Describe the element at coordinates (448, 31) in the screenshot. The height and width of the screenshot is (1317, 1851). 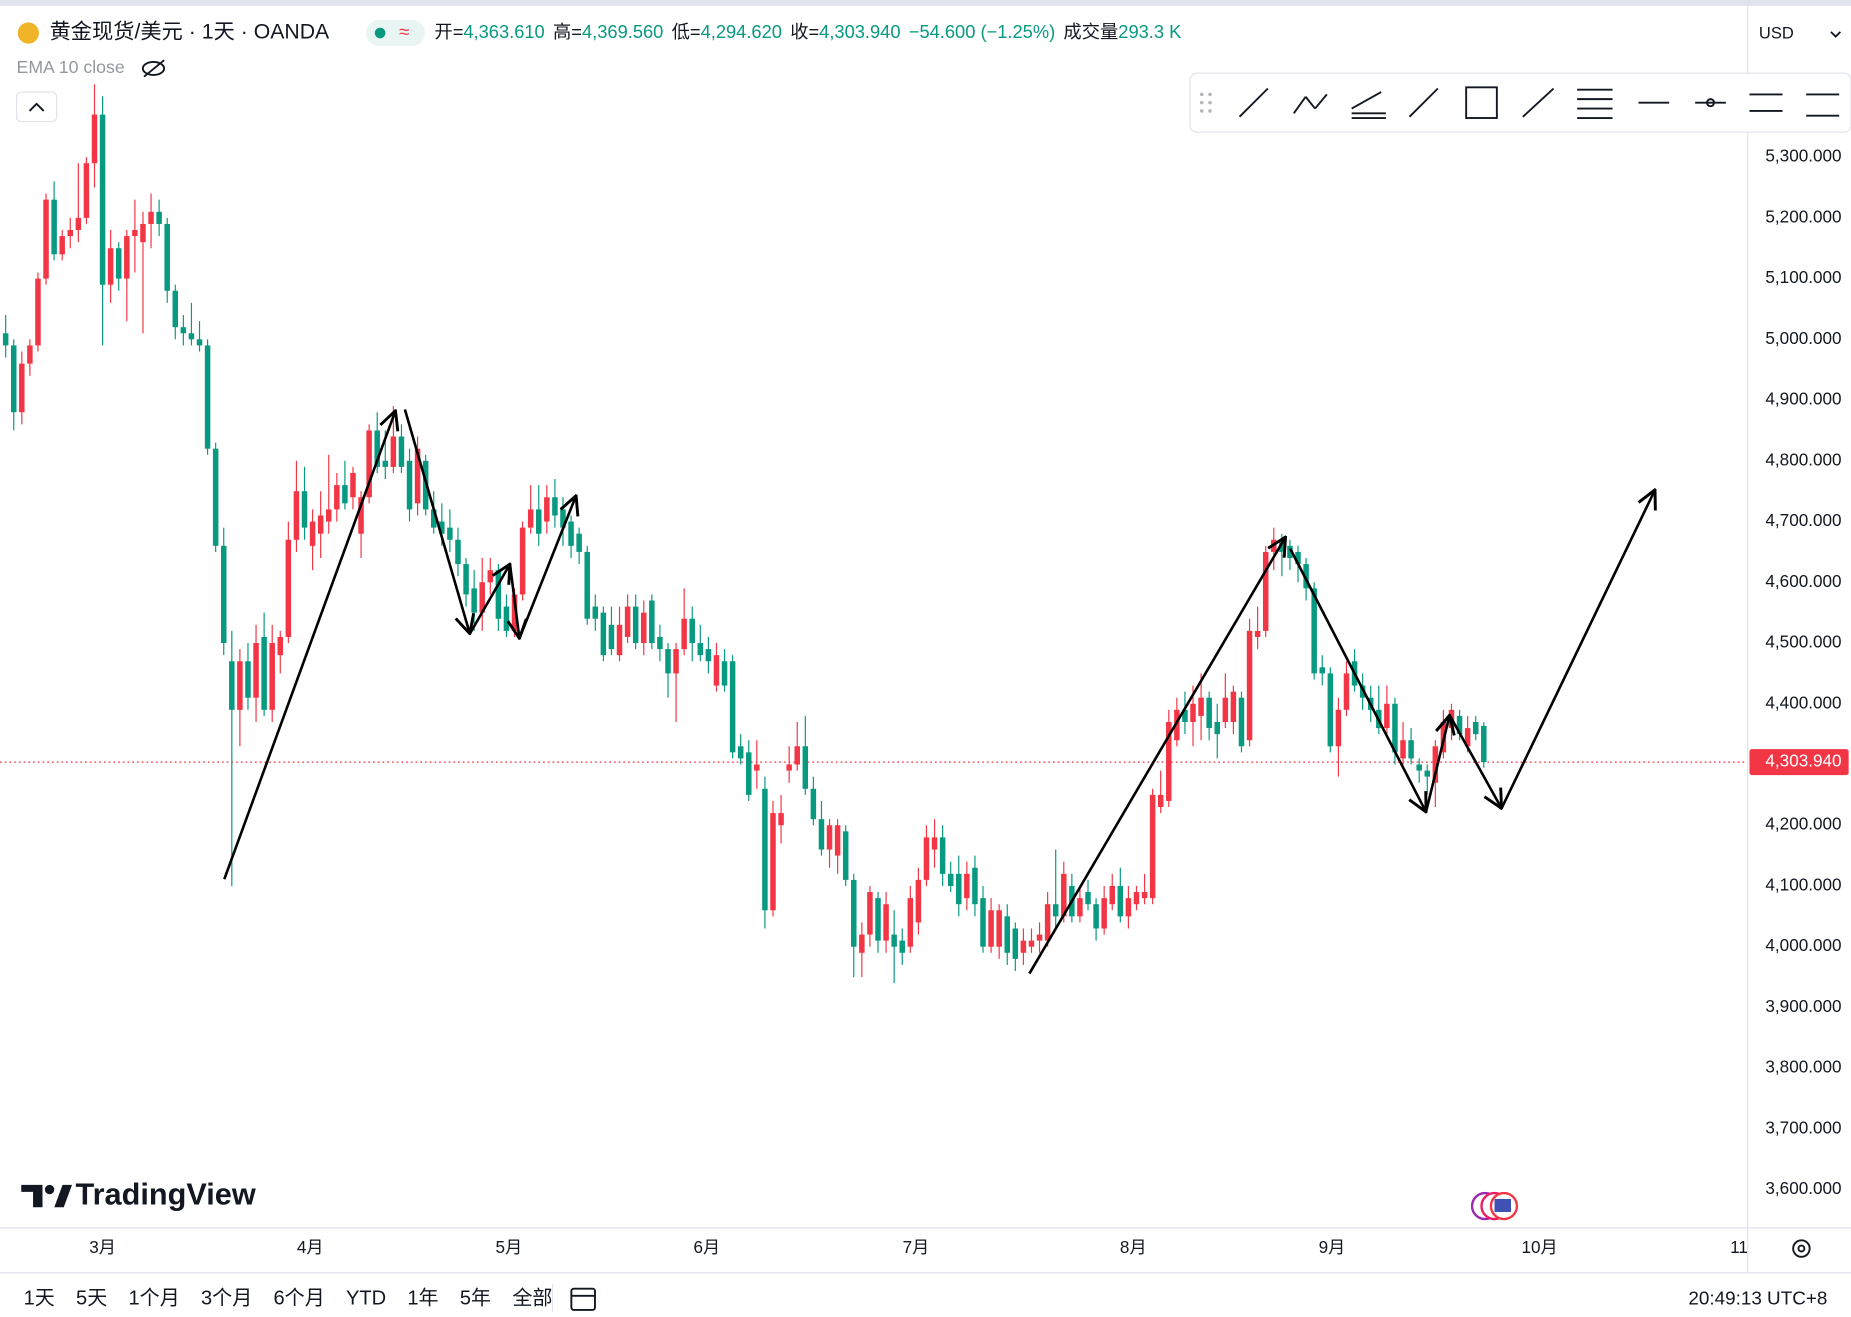
I see `quote-label: 开=` at that location.